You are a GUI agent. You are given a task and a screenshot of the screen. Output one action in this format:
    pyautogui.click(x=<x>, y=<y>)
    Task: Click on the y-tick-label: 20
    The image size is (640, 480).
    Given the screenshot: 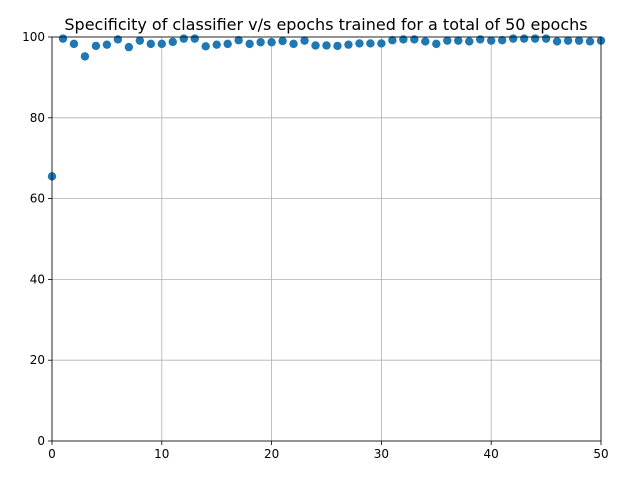 What is the action you would take?
    pyautogui.click(x=37, y=360)
    